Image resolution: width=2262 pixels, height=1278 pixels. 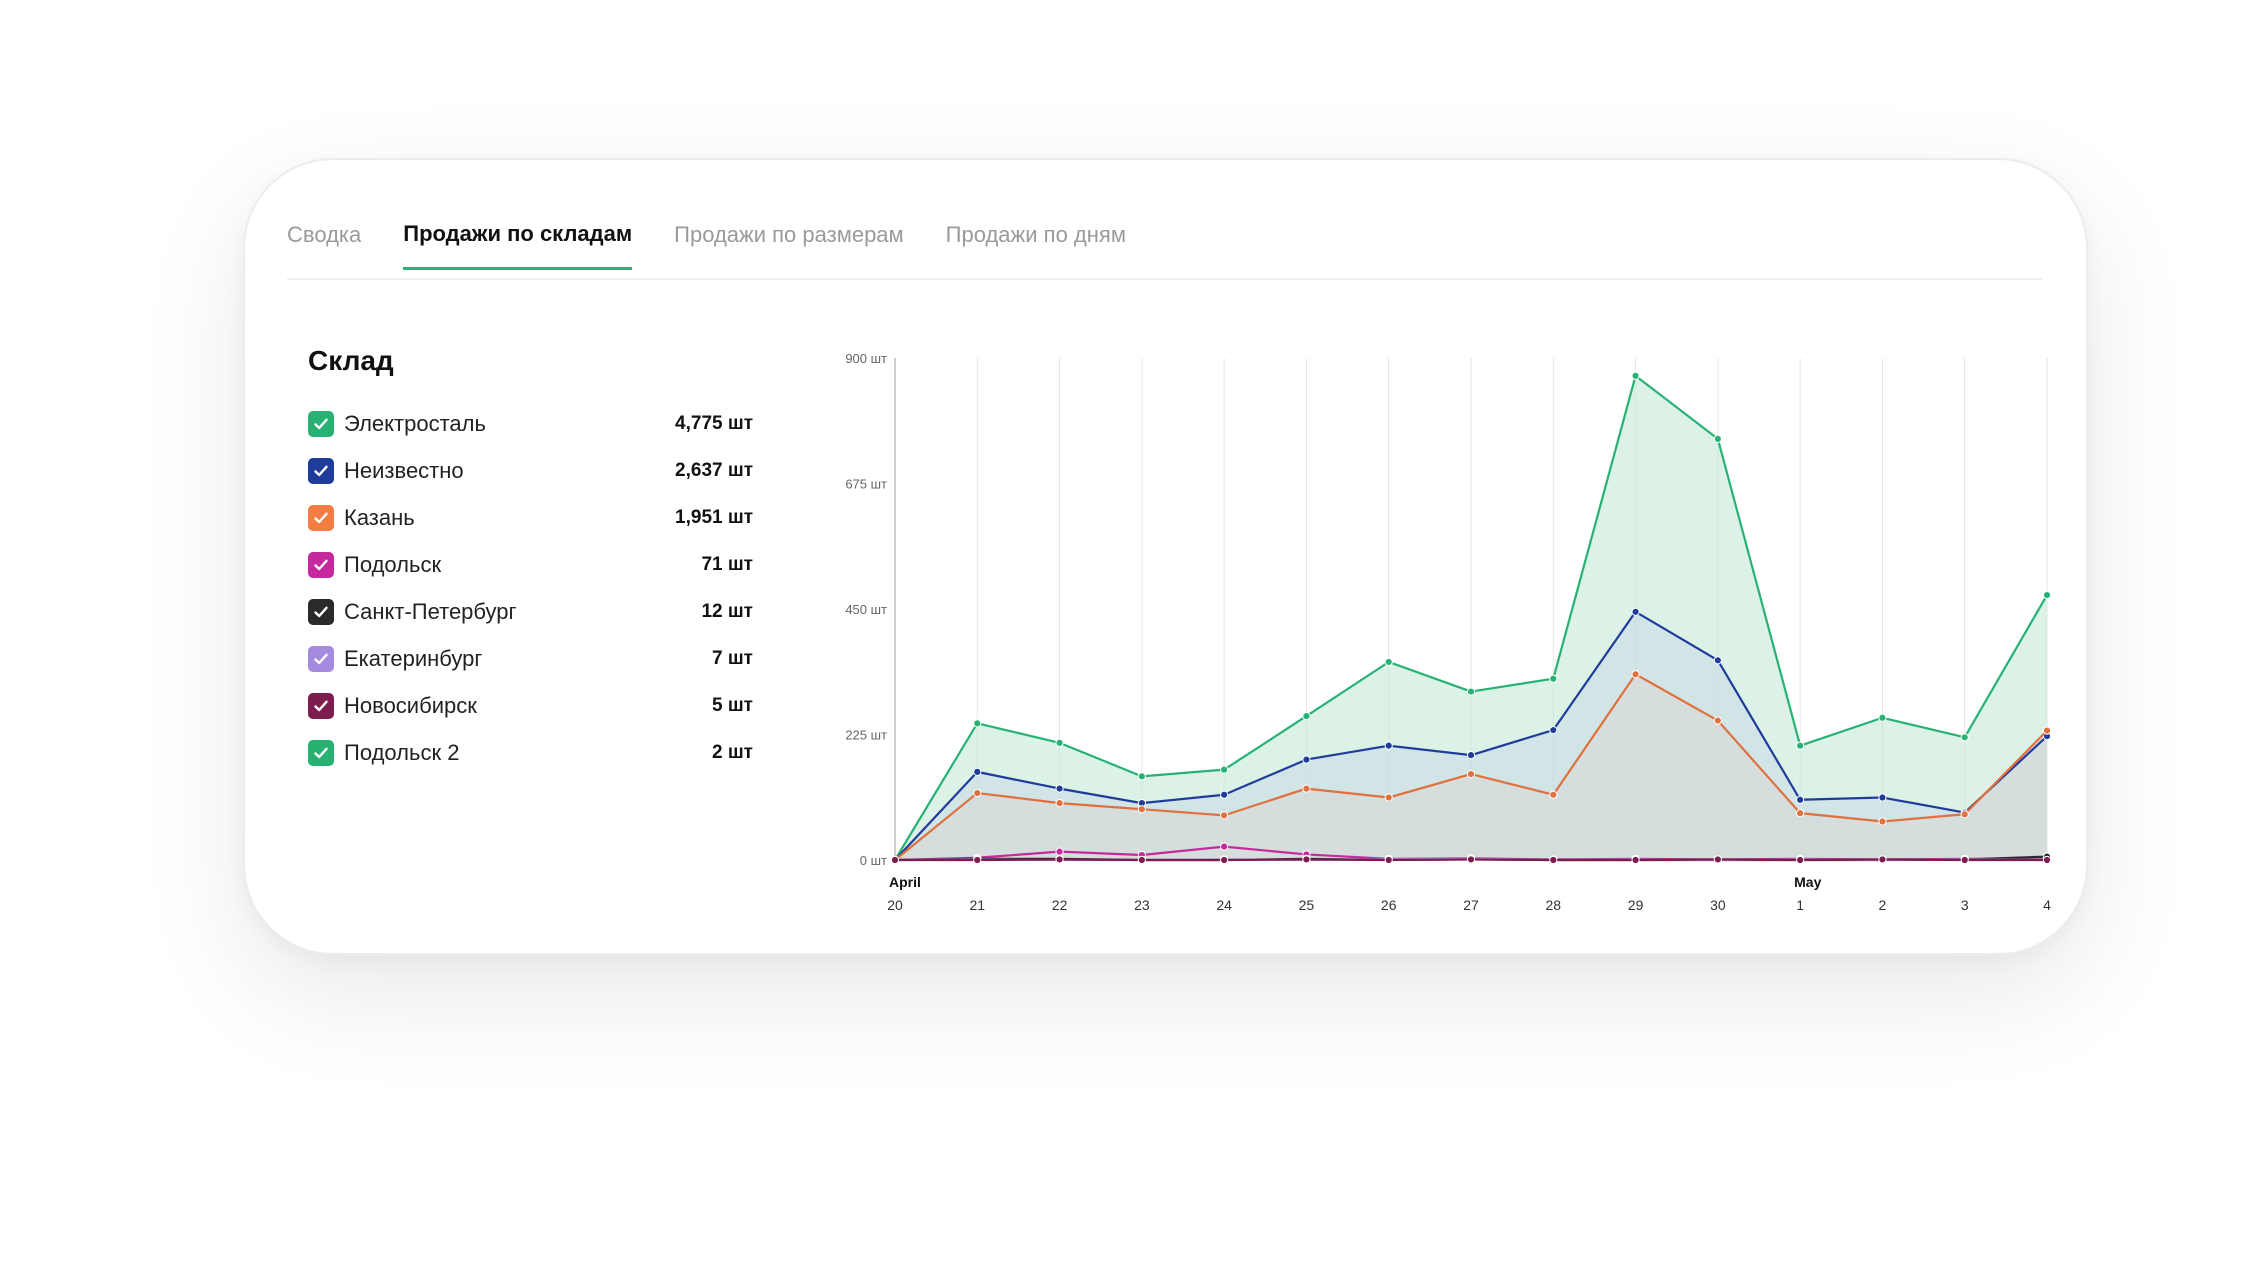 I want to click on legend-item: Новосибирск 5 шт, so click(x=530, y=705).